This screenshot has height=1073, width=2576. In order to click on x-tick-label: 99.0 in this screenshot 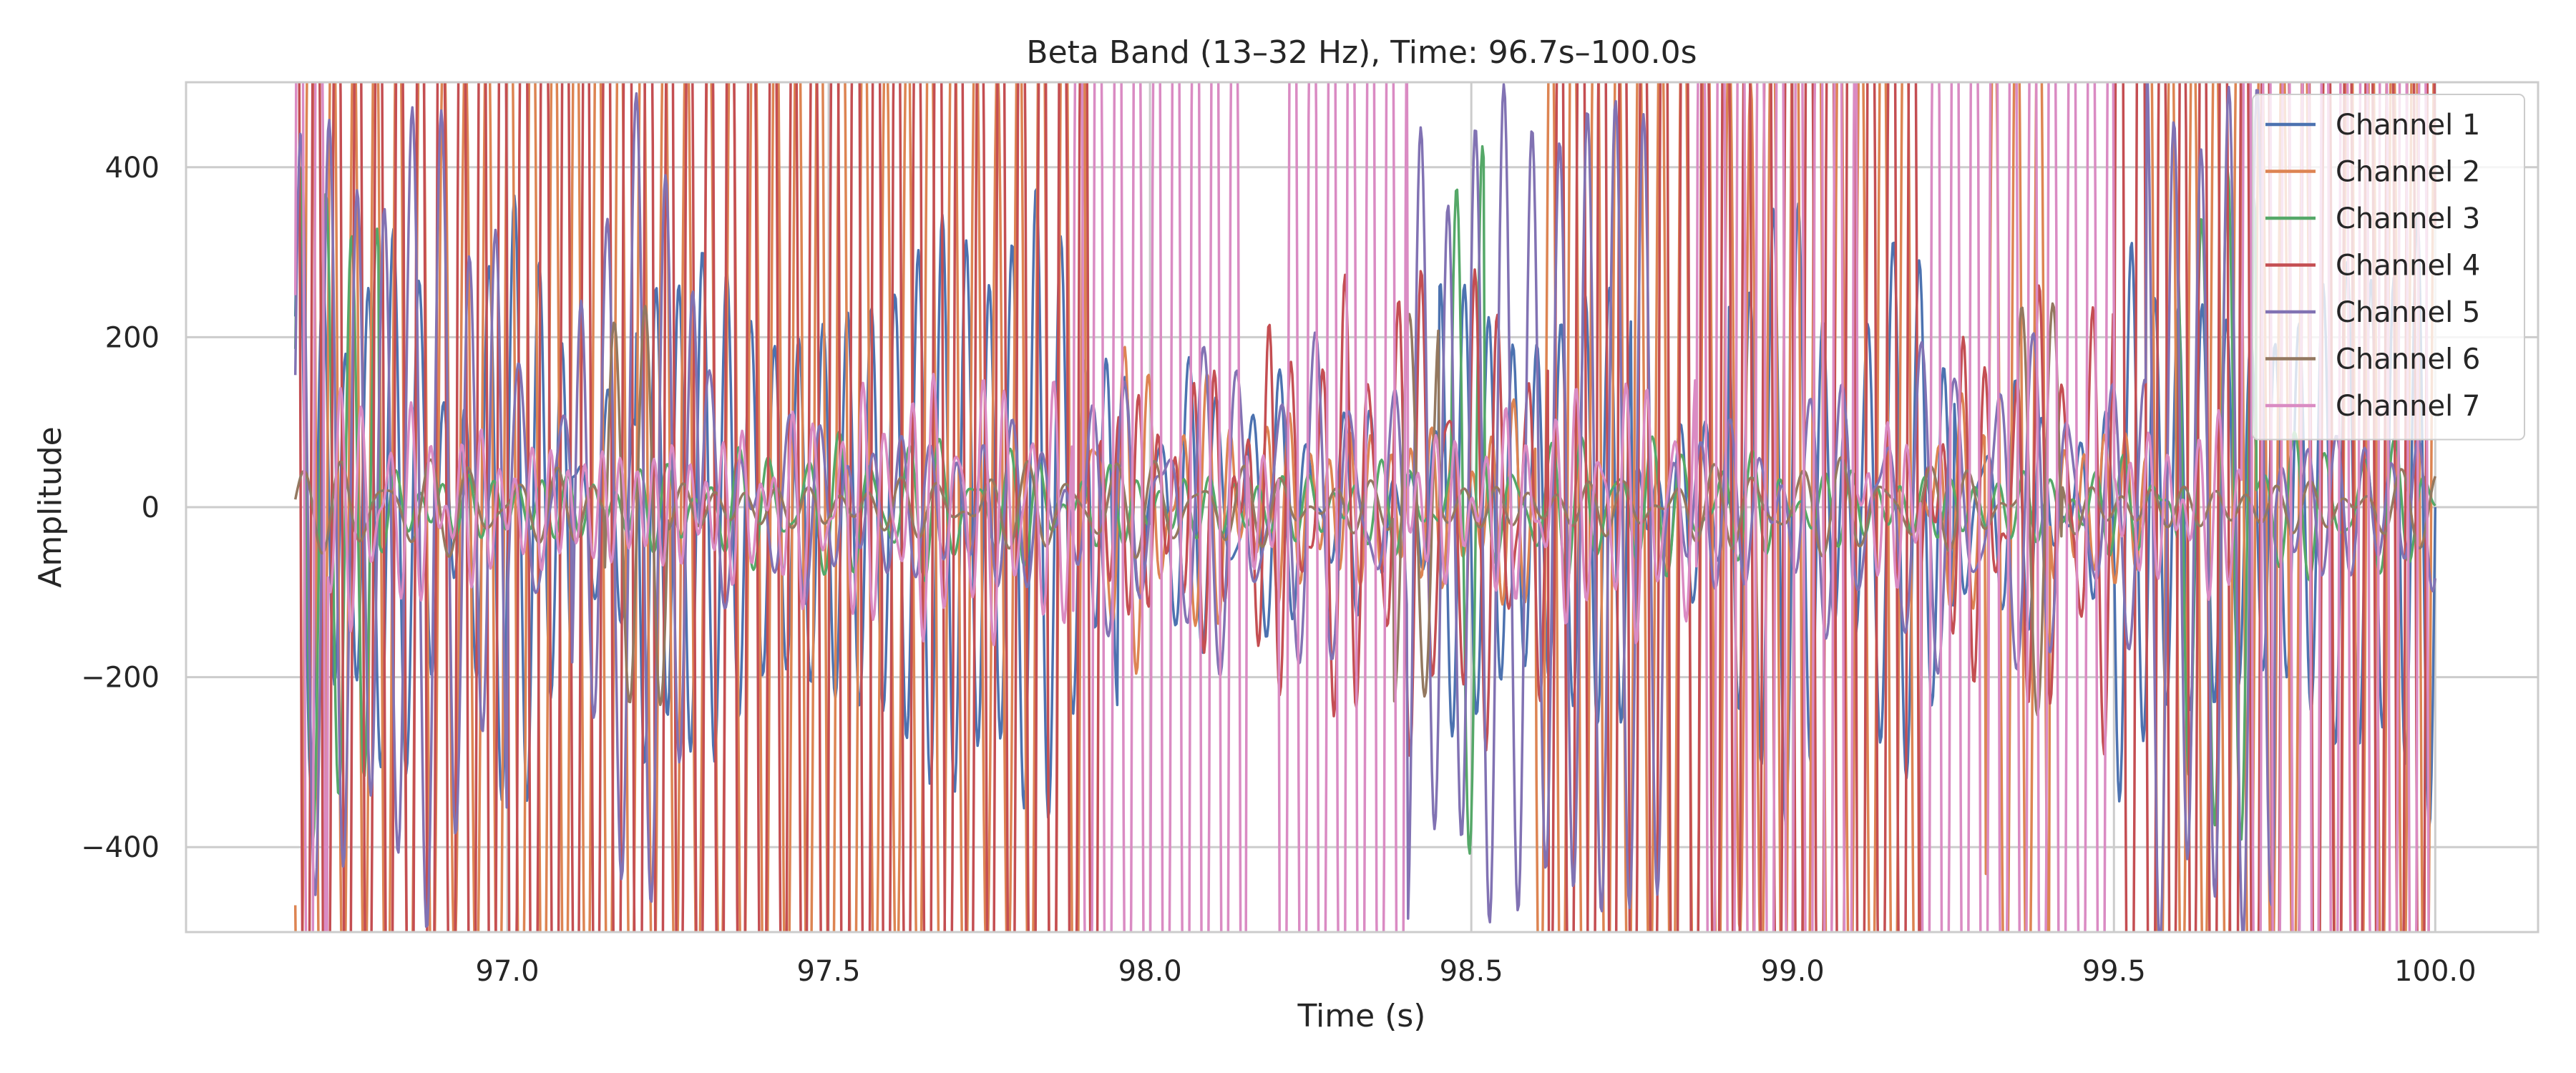, I will do `click(1793, 972)`.